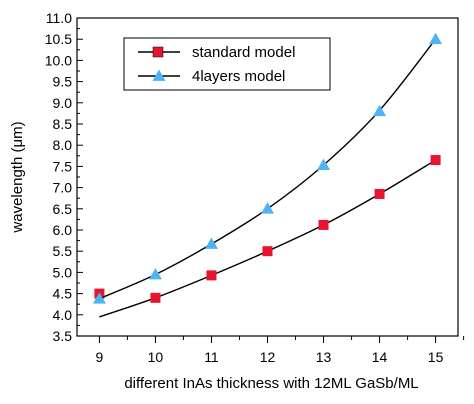  What do you see at coordinates (380, 357) in the screenshot?
I see `x-tick-label: 14` at bounding box center [380, 357].